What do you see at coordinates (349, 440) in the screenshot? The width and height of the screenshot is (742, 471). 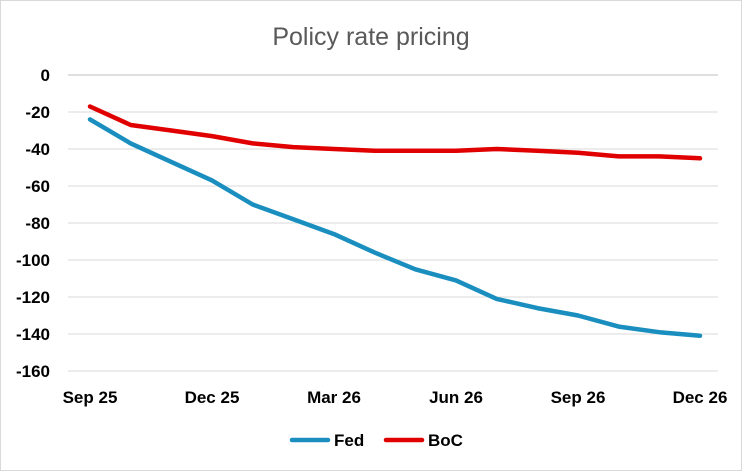 I see `legend-label-fed: Fed` at bounding box center [349, 440].